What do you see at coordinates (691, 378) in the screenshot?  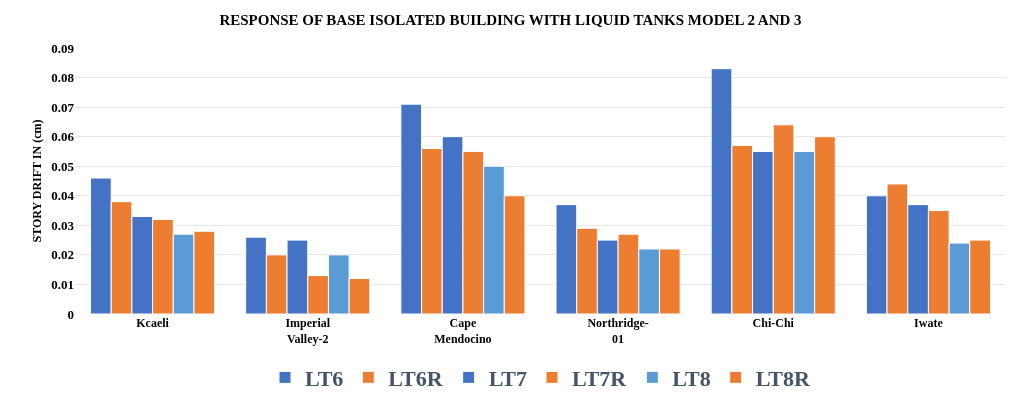 I see `legend-label: LT8` at bounding box center [691, 378].